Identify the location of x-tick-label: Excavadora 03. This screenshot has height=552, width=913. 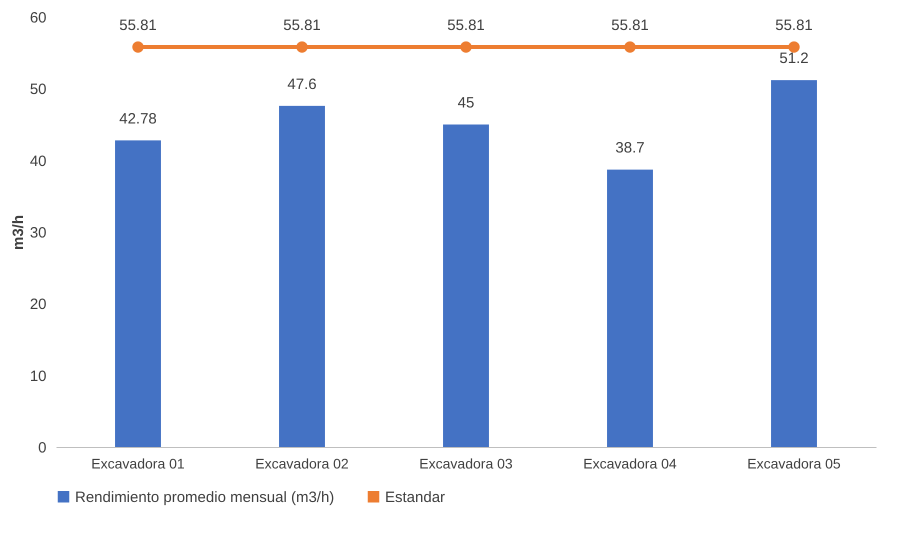
(466, 464).